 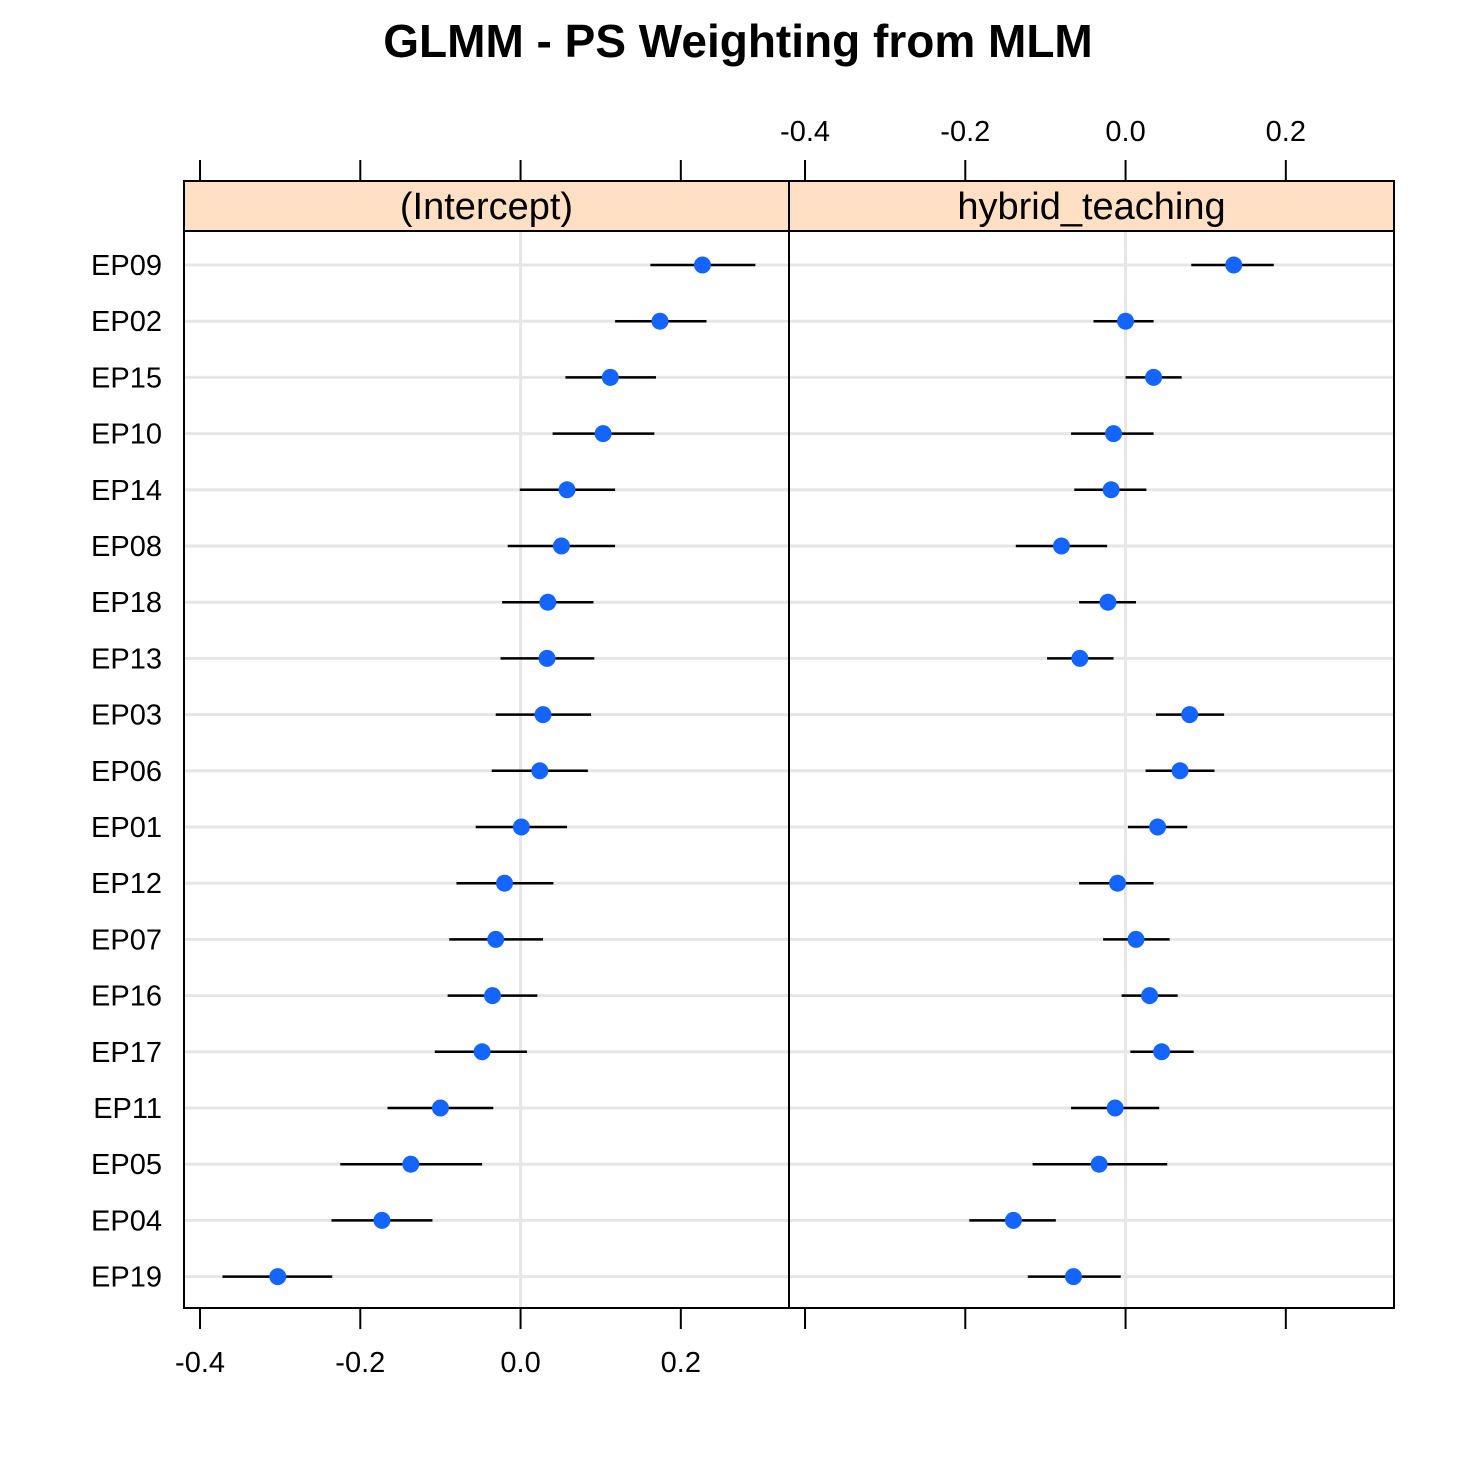 I want to click on category-label-EP03: EP03, so click(x=126, y=716).